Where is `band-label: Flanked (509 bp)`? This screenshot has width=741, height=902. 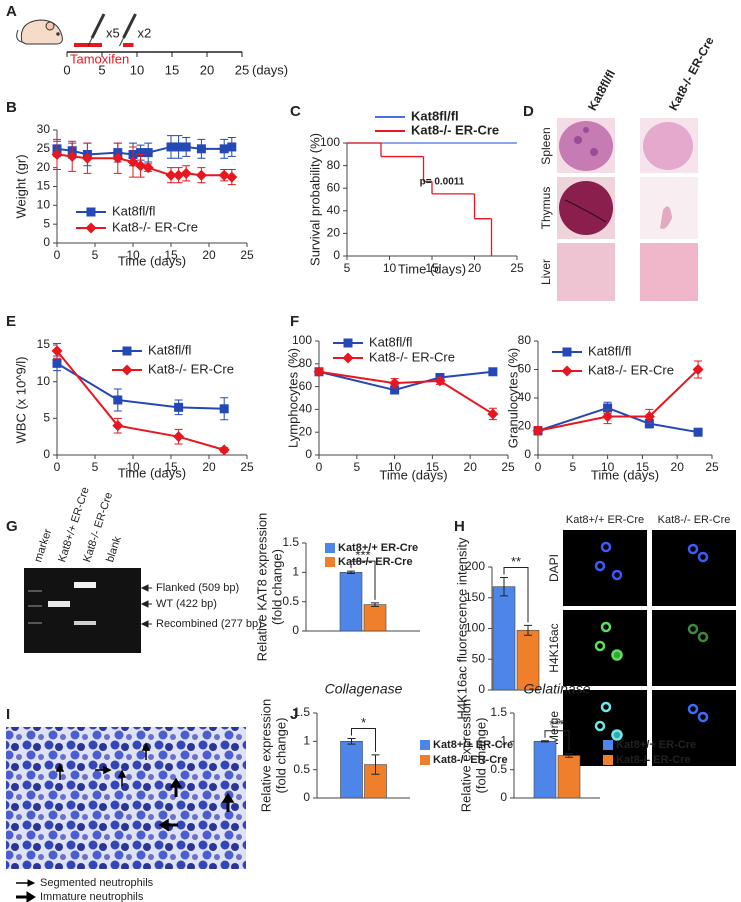
band-label: Flanked (509 bp) is located at coordinates (197, 588).